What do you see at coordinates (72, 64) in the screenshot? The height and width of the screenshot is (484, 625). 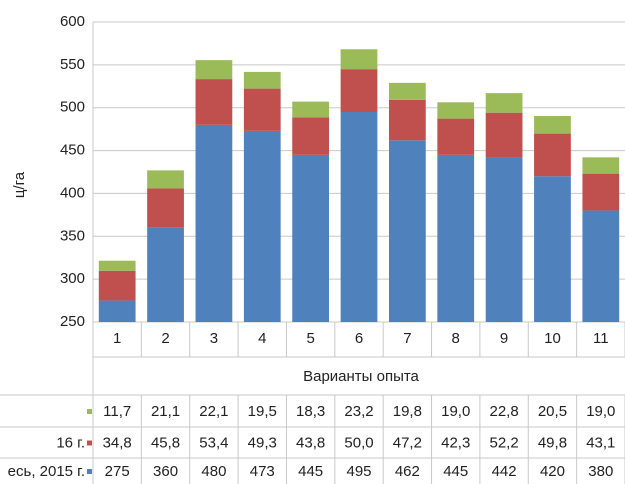 I see `y-tick-label: 550` at bounding box center [72, 64].